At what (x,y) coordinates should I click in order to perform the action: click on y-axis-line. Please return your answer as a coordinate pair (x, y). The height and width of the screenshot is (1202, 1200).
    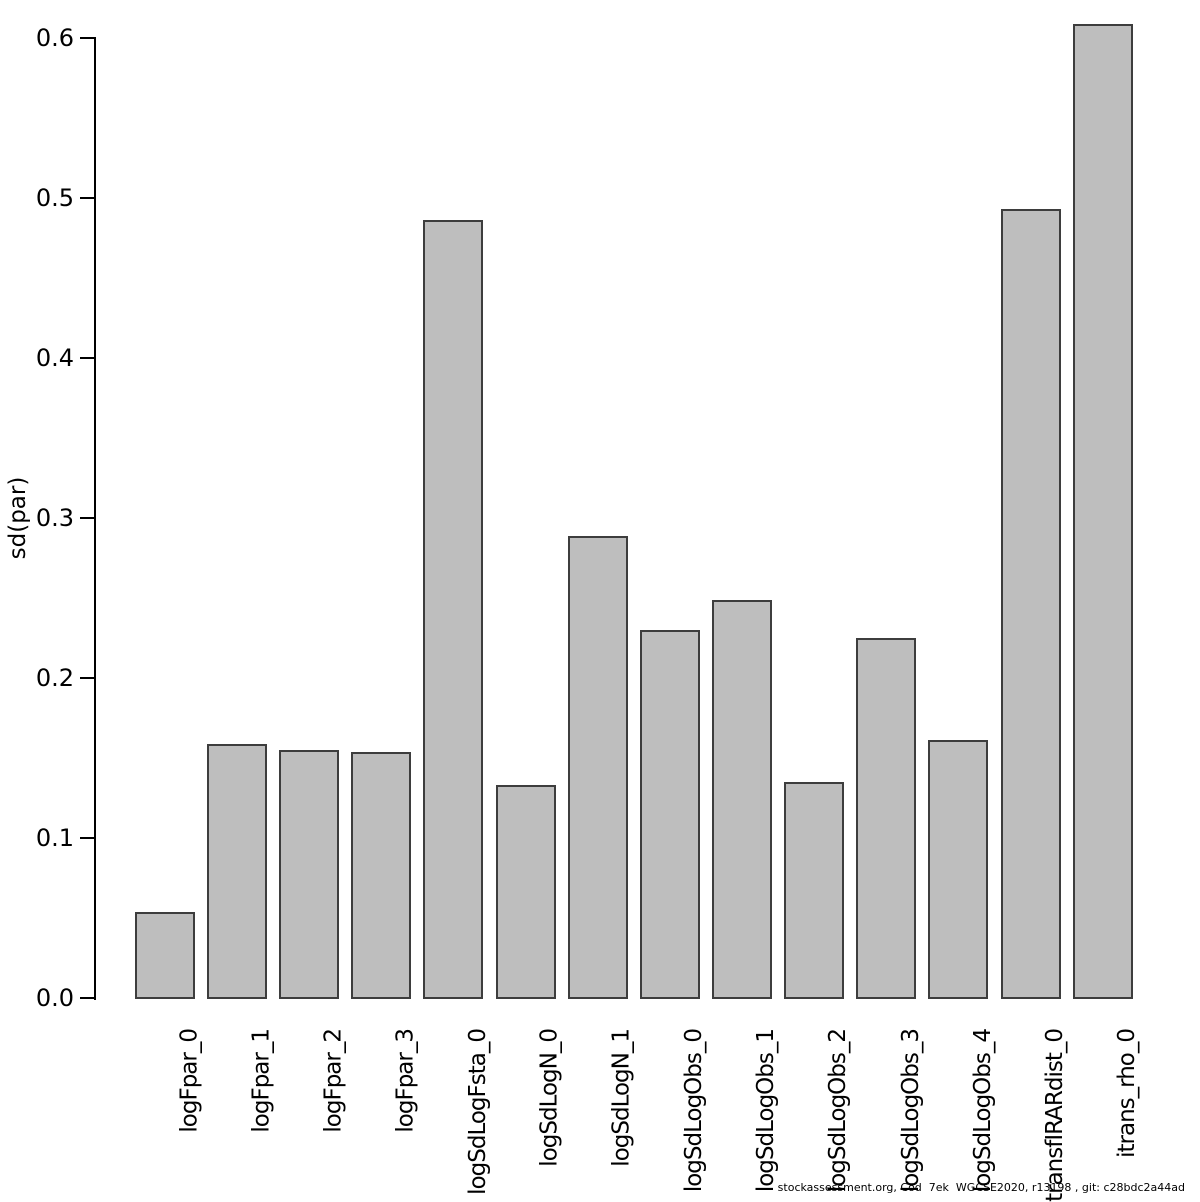
    Looking at the image, I should click on (95, 518).